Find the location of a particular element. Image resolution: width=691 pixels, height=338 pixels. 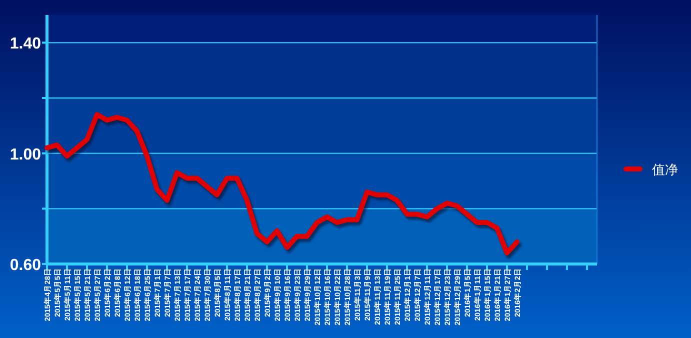

y-tick-label: 0.60 is located at coordinates (26, 265).